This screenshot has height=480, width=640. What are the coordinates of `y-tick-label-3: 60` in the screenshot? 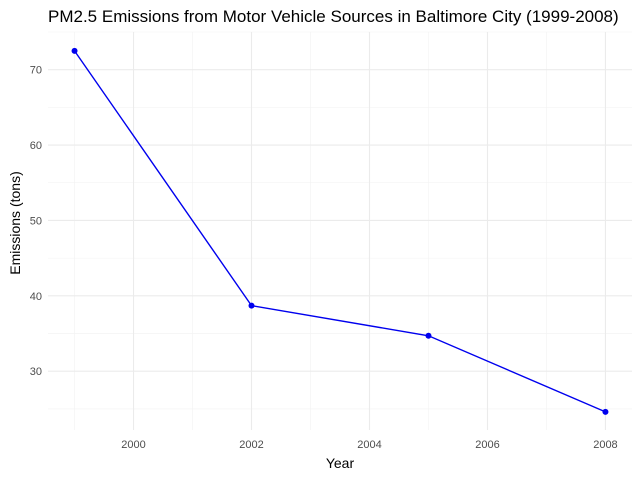 It's located at (36, 146).